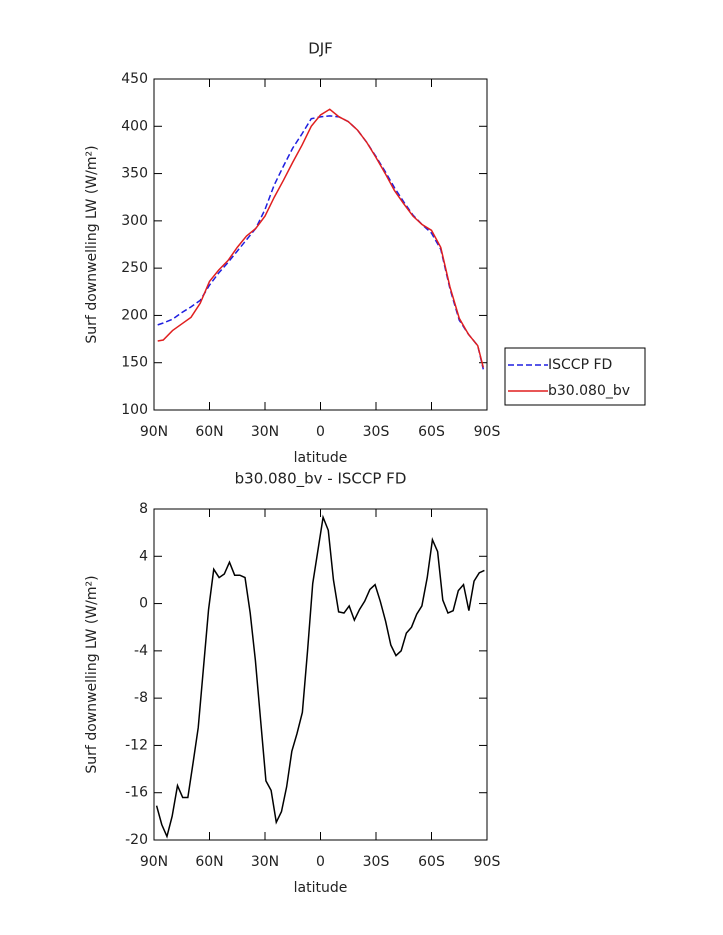  I want to click on y-tick-label: -4, so click(141, 651).